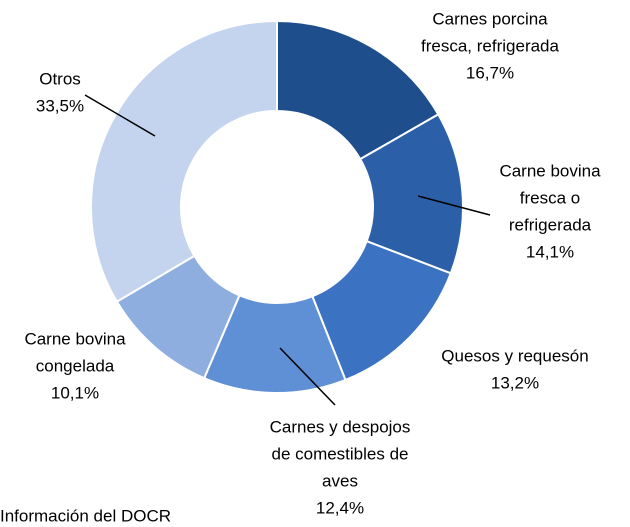  What do you see at coordinates (75, 392) in the screenshot?
I see `value-label: 10,1%` at bounding box center [75, 392].